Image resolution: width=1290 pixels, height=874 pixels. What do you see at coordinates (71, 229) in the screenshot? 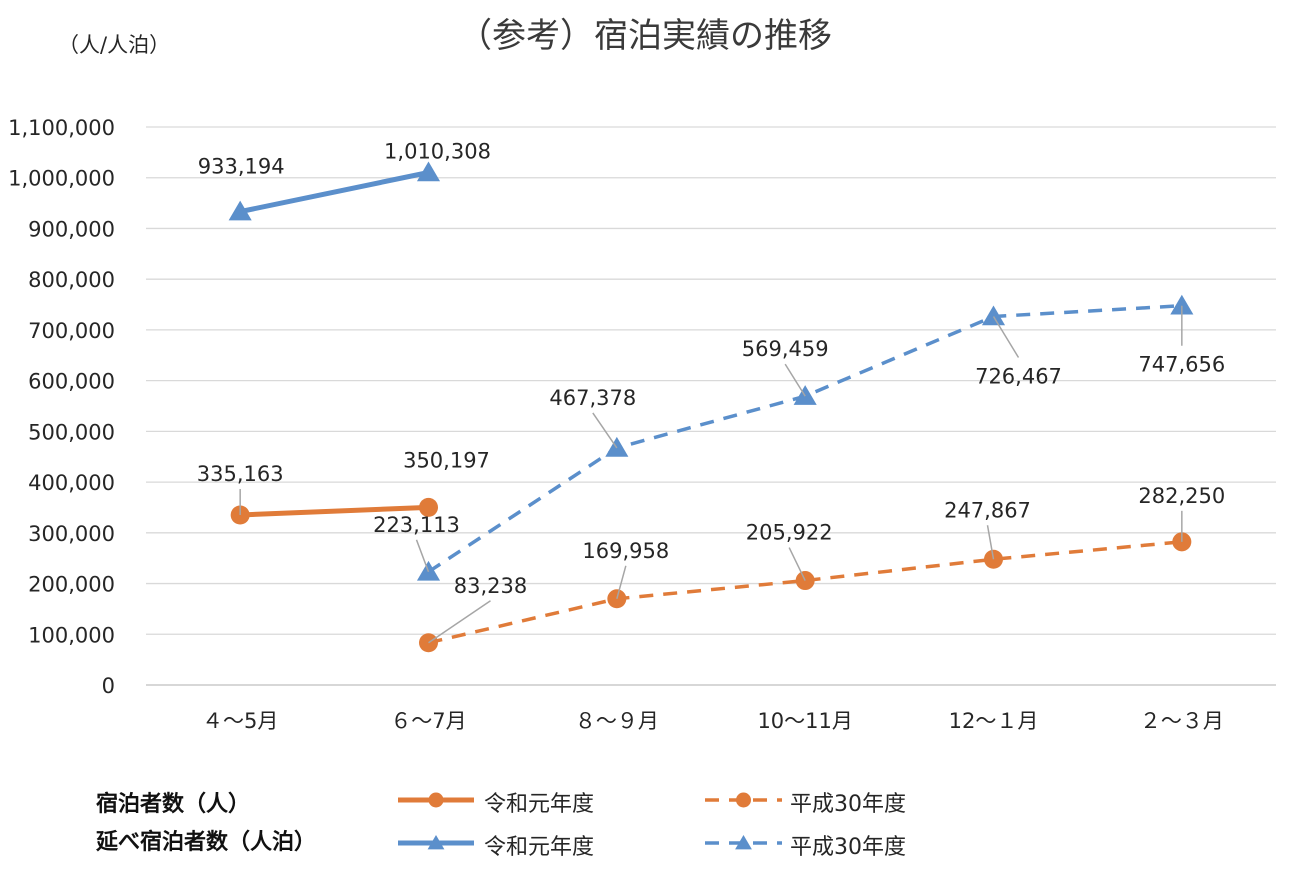
I see `y-tick-label: 900,000` at bounding box center [71, 229].